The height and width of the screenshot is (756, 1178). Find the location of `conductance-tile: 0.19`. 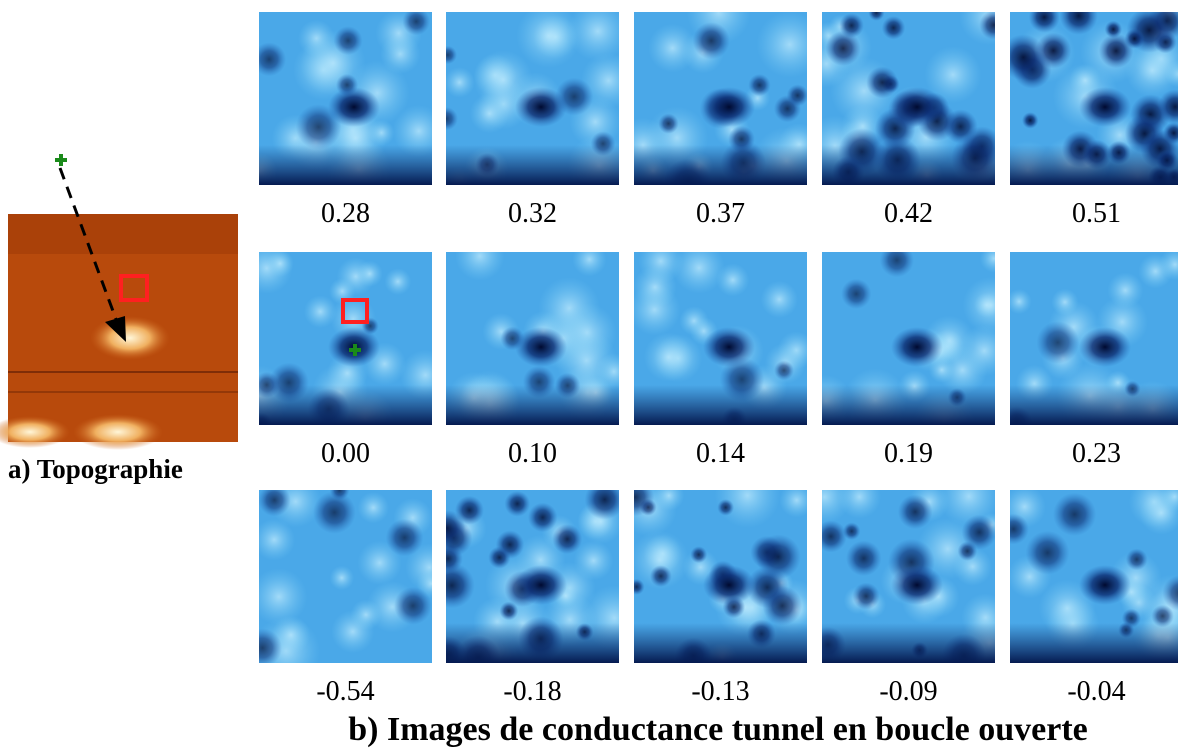

conductance-tile: 0.19 is located at coordinates (908, 360).